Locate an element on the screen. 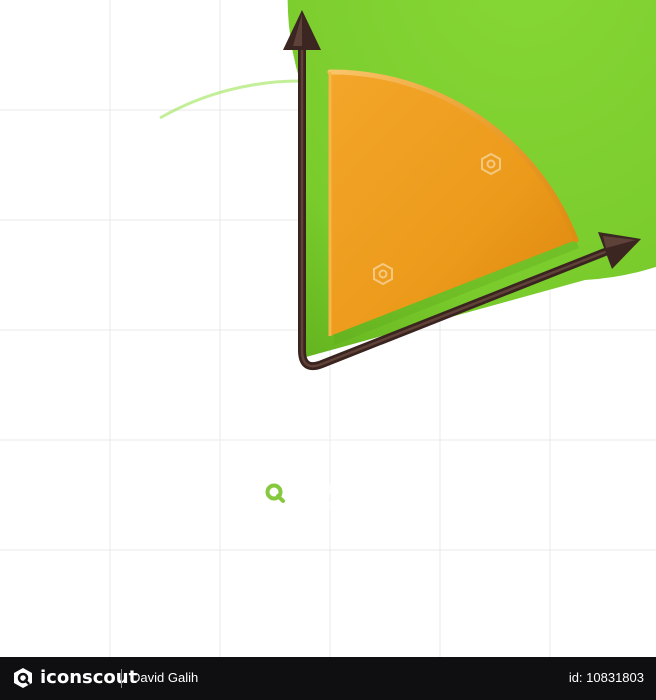 The width and height of the screenshot is (656, 700). pie-highlight-segment is located at coordinates (453, 203).